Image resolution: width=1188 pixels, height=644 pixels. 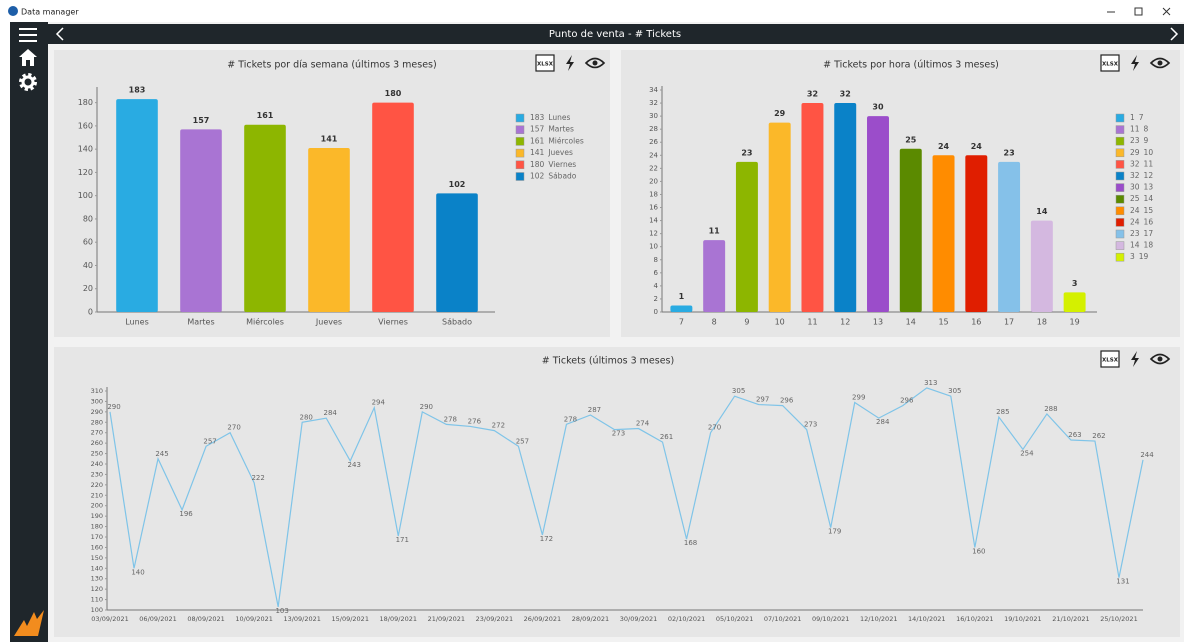 I want to click on bar, so click(x=1074, y=302).